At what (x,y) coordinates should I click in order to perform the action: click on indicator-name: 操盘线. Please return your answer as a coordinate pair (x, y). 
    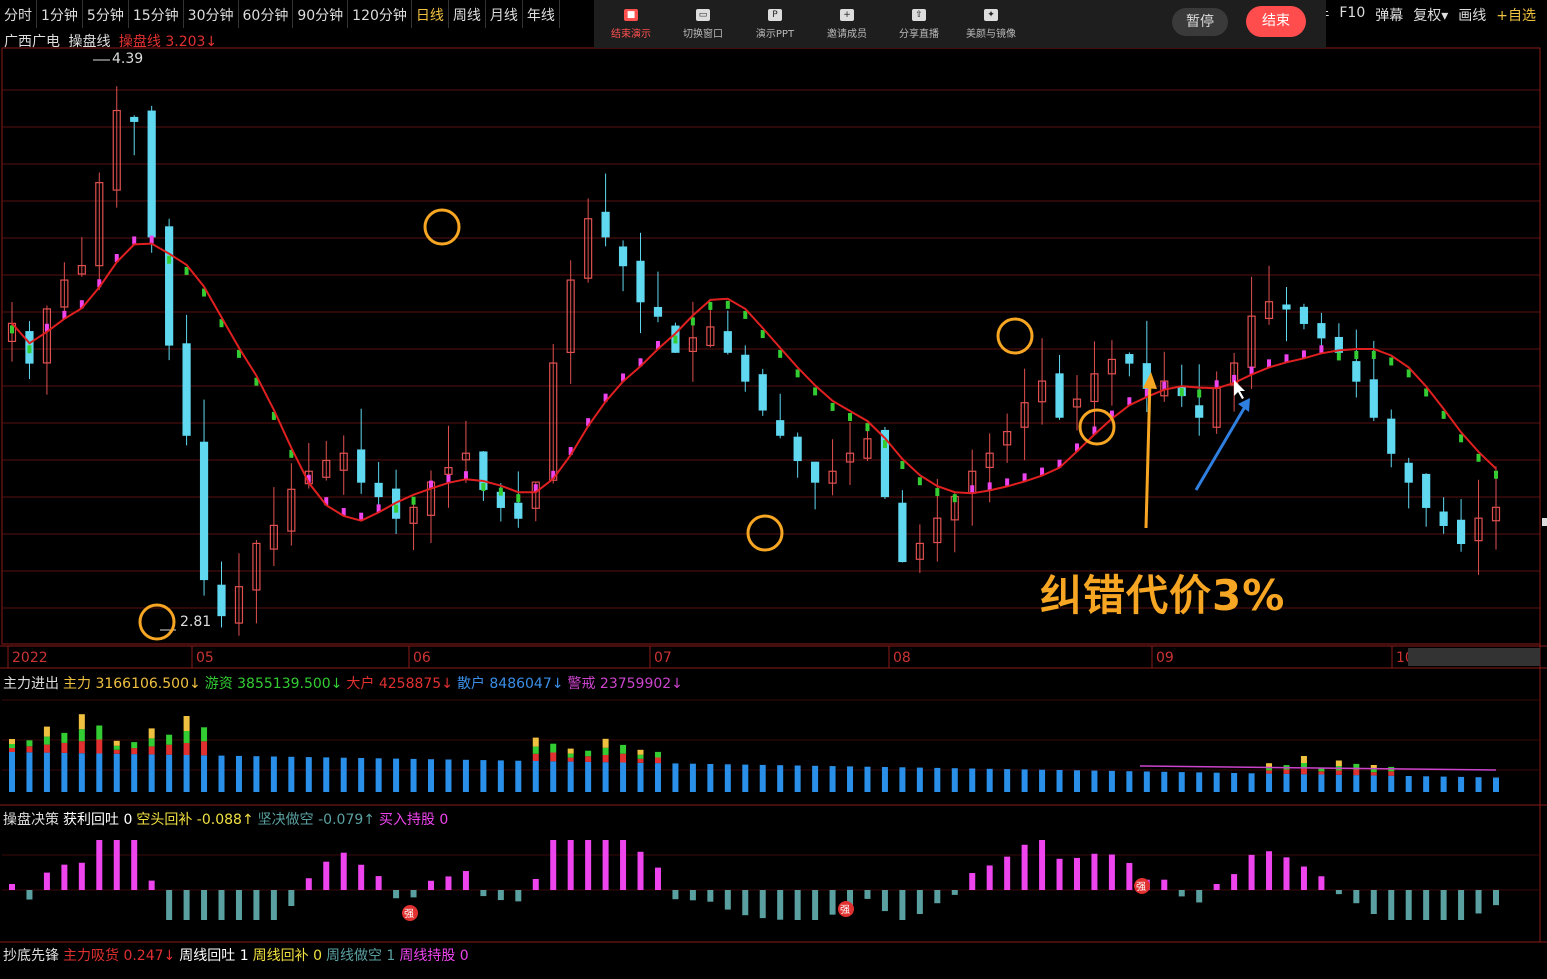
    Looking at the image, I should click on (89, 42).